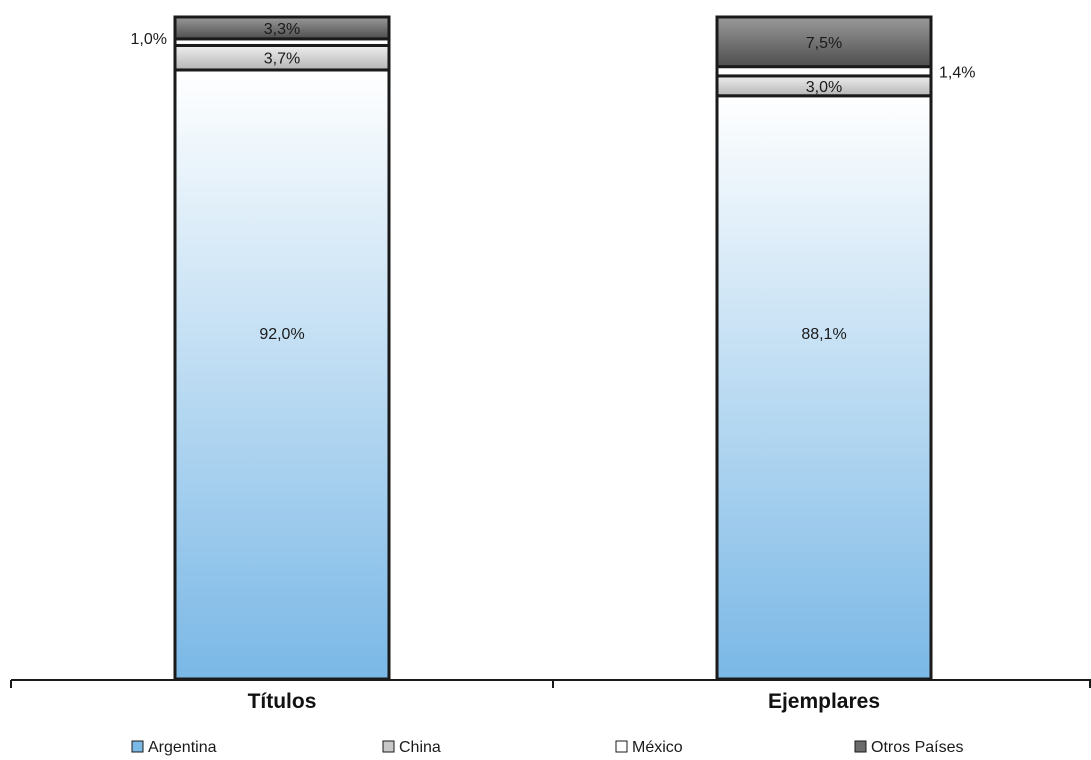 The height and width of the screenshot is (760, 1091). I want to click on legend-item-mexico: México, so click(649, 747).